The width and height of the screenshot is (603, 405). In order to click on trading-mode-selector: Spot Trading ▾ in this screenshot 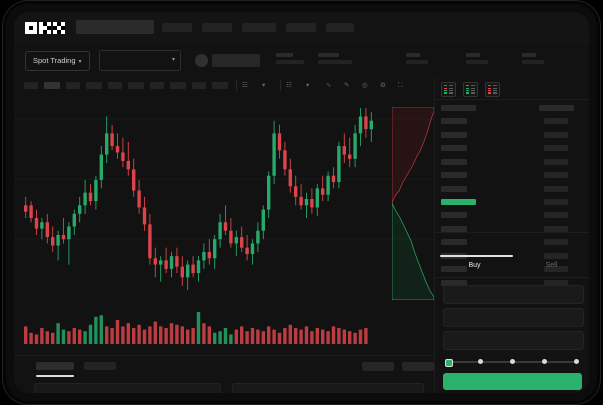, I will do `click(57, 61)`.